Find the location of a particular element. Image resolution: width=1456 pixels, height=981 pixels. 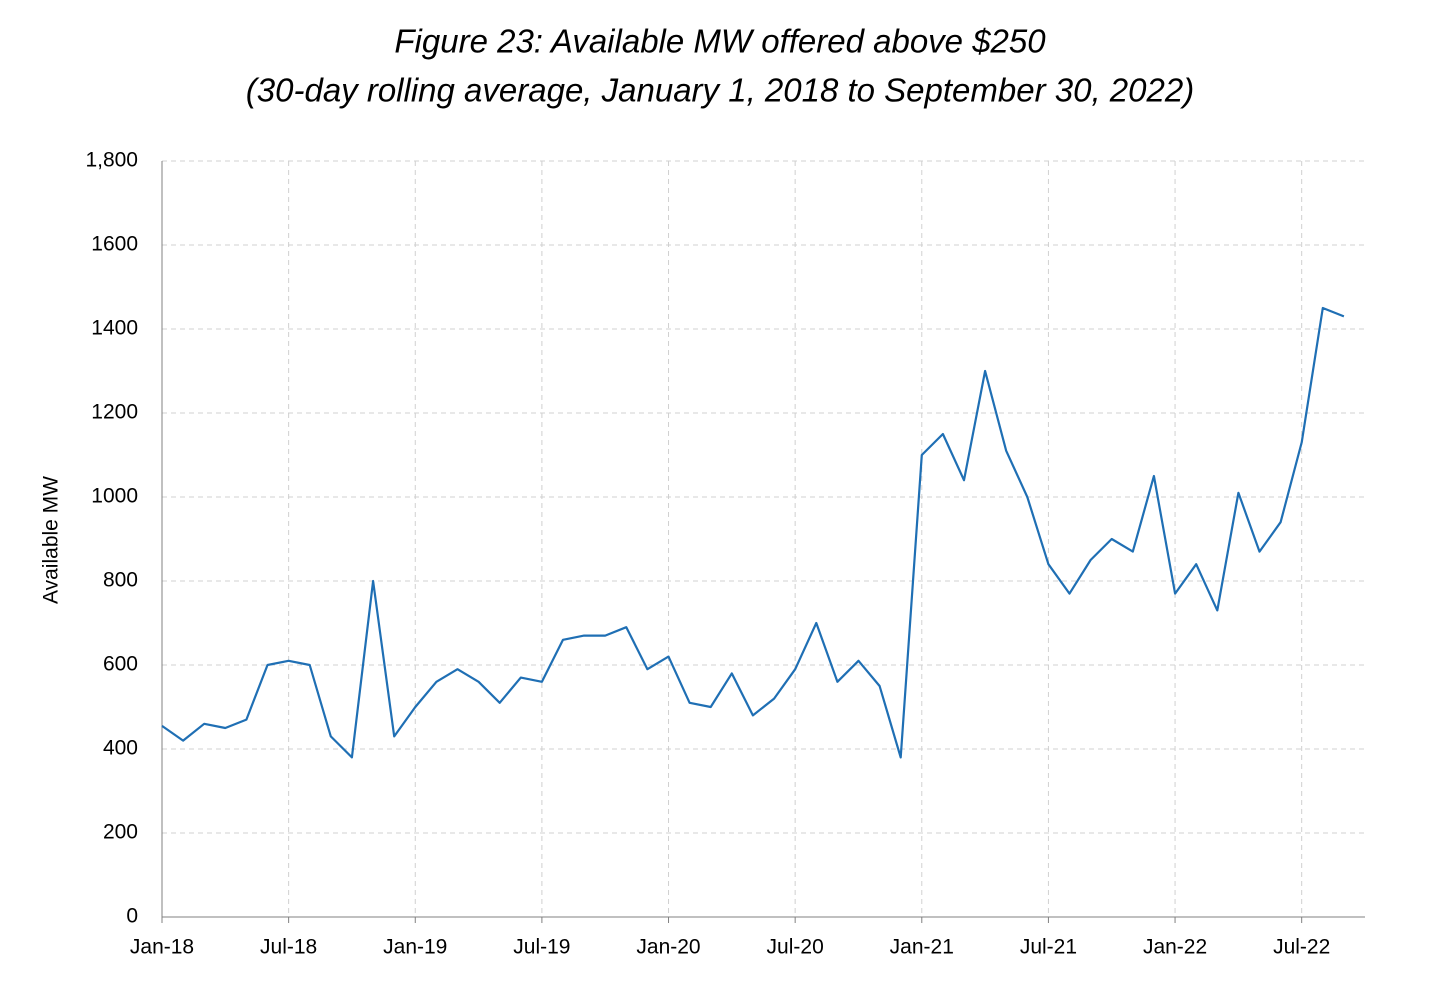

y-axis-label: Available MW is located at coordinates (51, 540).